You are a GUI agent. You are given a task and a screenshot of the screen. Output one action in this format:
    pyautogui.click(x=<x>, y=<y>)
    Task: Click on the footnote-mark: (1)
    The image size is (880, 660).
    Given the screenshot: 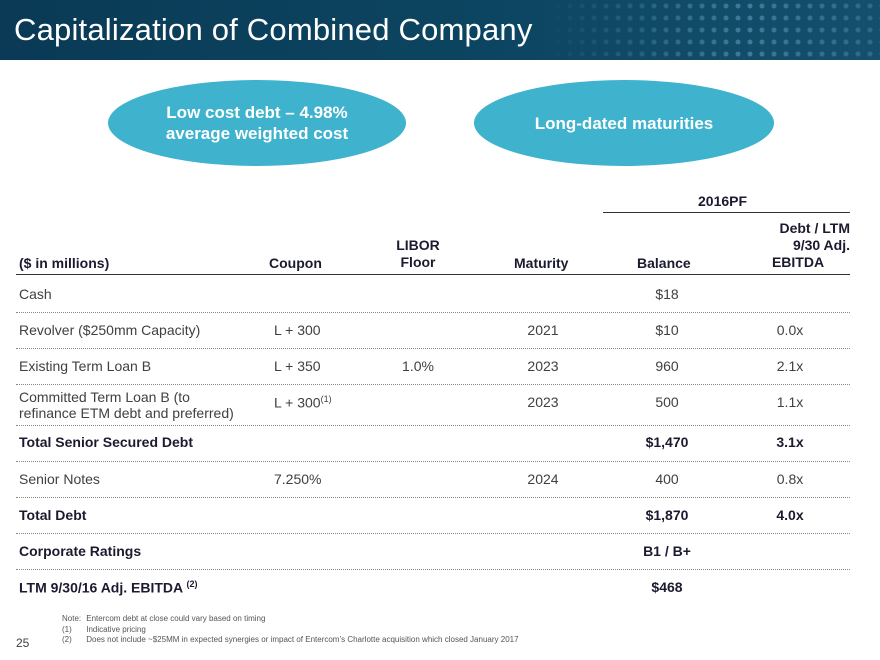 What is the action you would take?
    pyautogui.click(x=67, y=629)
    